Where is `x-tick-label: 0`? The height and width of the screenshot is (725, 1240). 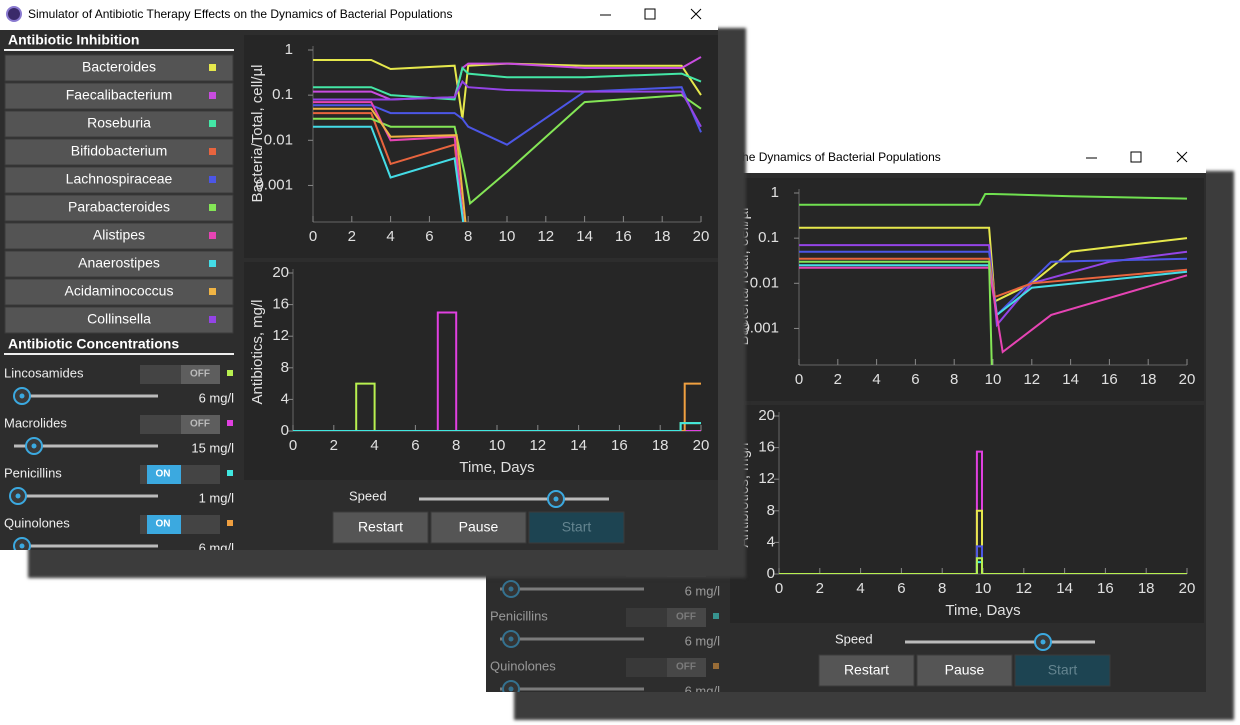
x-tick-label: 0 is located at coordinates (799, 379).